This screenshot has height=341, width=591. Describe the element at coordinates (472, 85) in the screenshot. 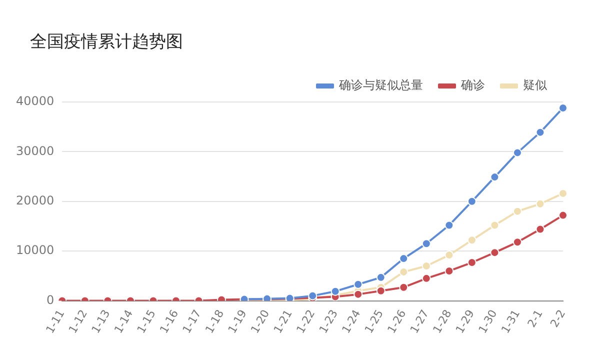

I see `legend-label: 确诊` at that location.